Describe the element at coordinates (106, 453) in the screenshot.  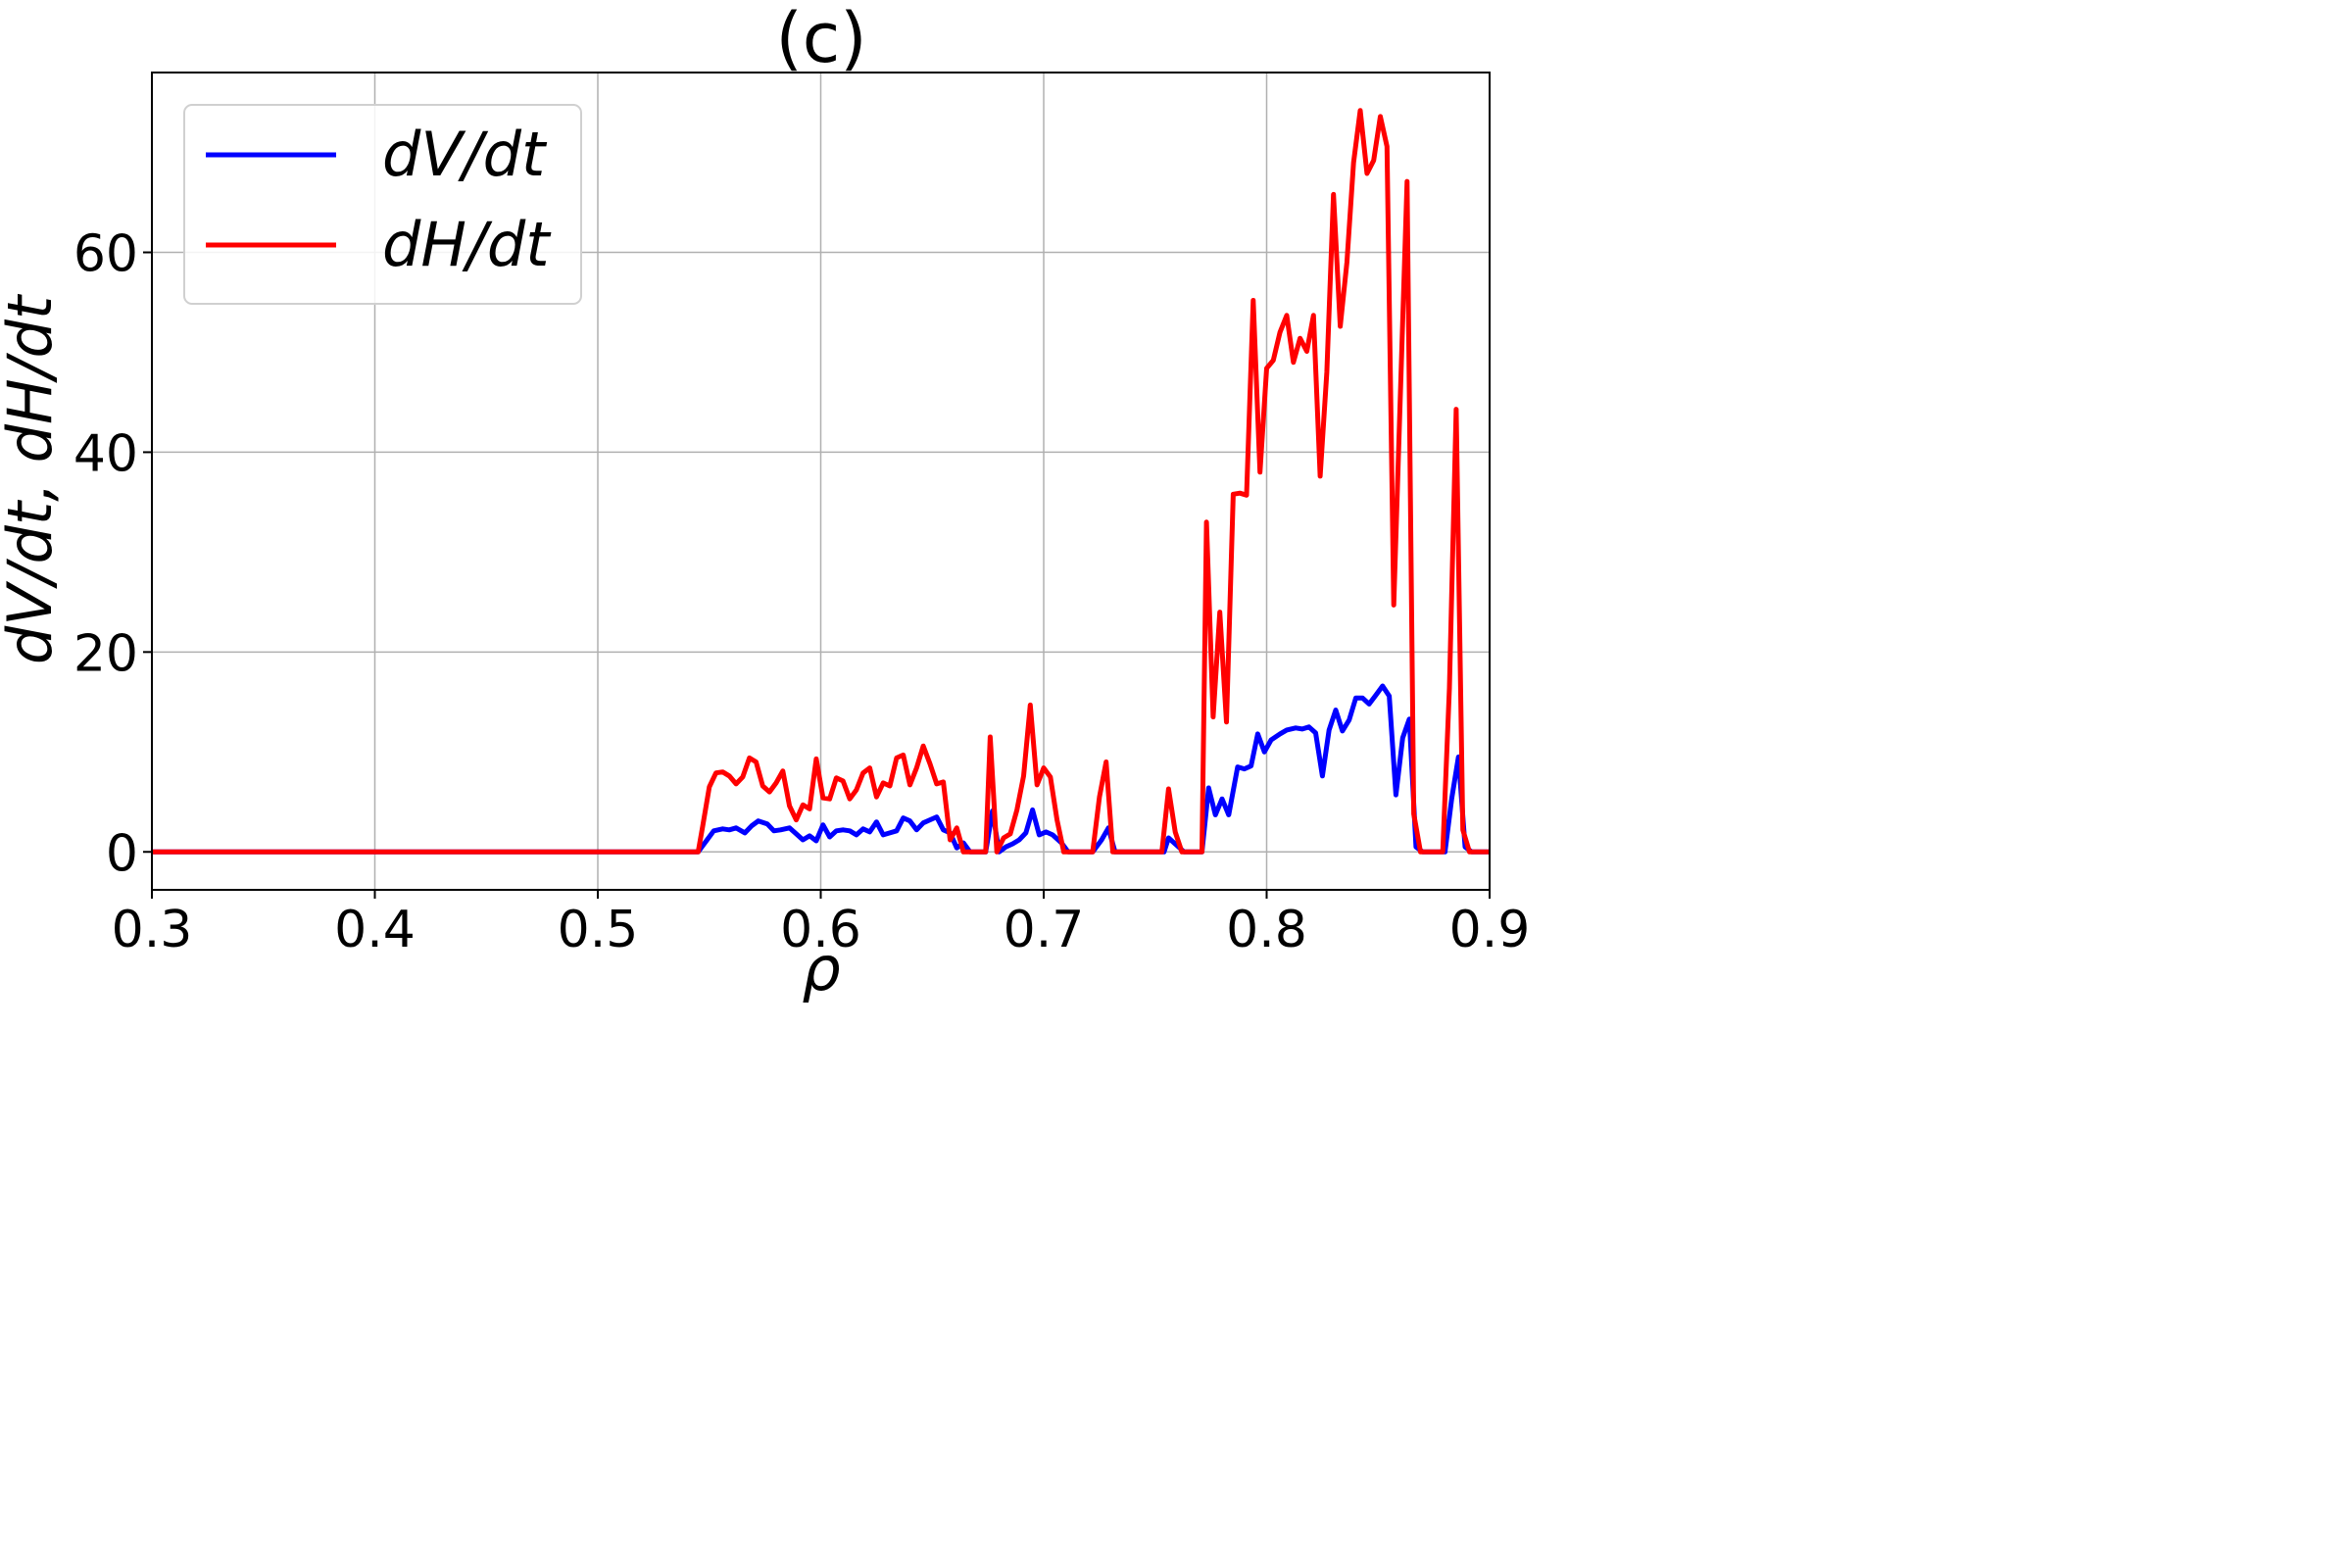
I see `y-tick-label: 40` at that location.